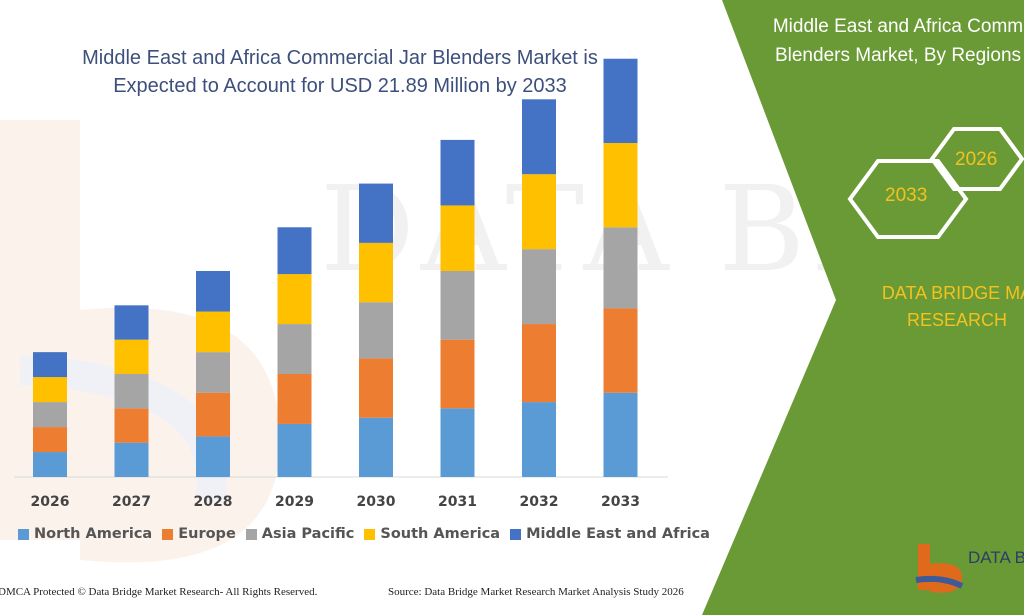  I want to click on x-tick-label: 2030, so click(376, 502).